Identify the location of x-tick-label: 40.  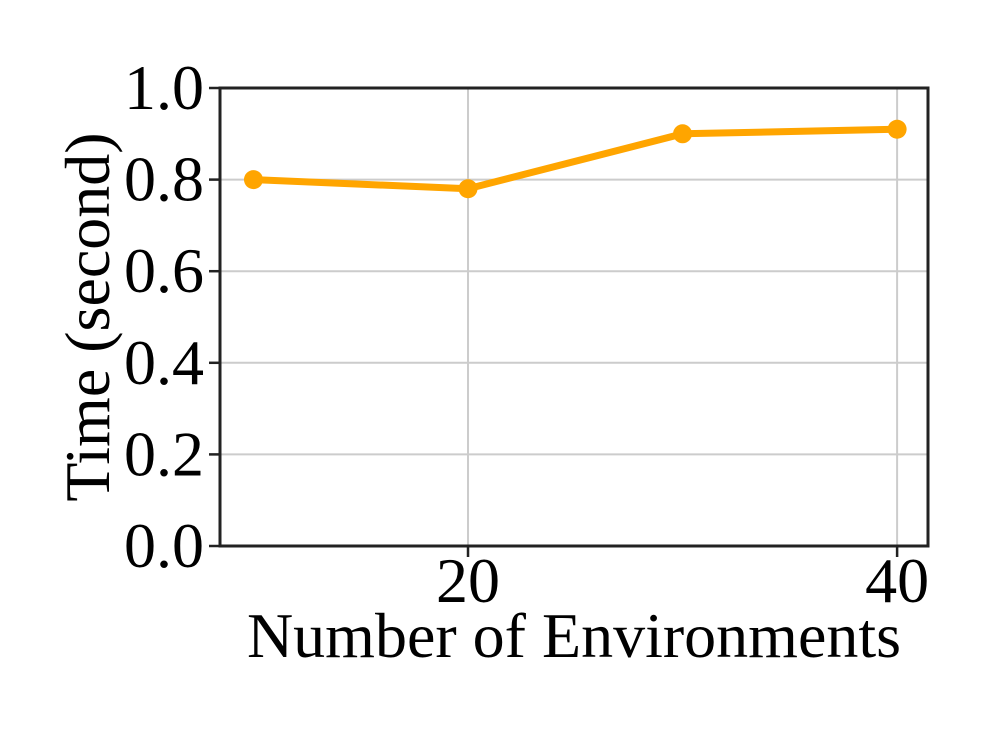
(897, 580).